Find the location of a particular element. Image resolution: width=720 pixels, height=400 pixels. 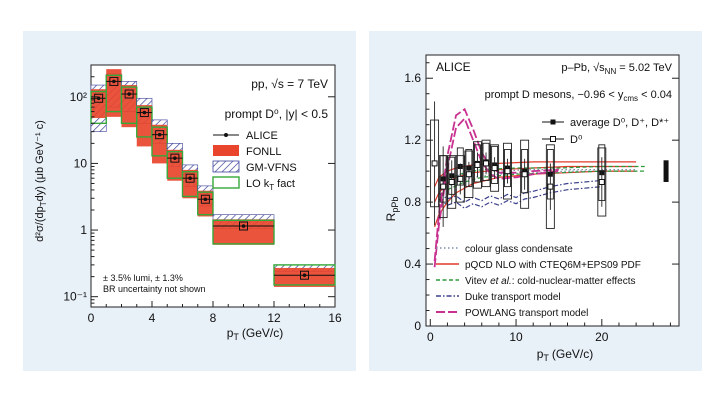

legend-model-text-3: Duke transport model is located at coordinates (513, 297).